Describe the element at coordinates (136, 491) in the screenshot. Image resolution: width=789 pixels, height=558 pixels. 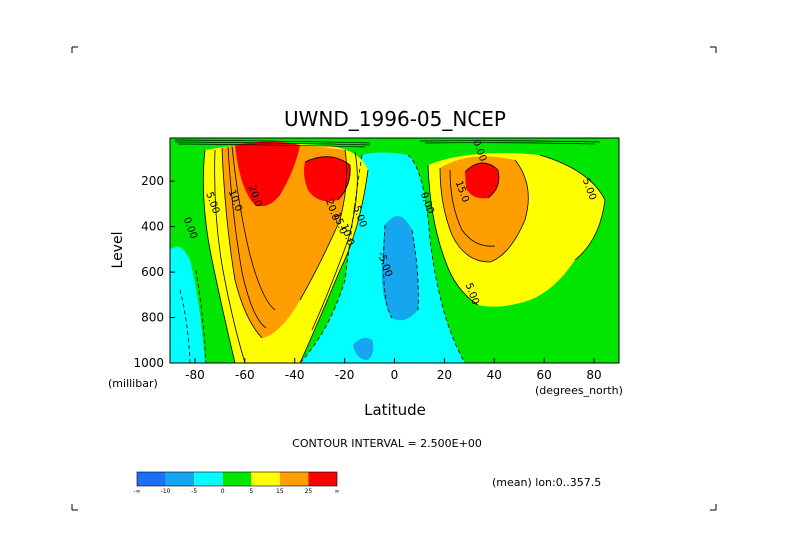
I see `legend-boundary-label: -∞` at that location.